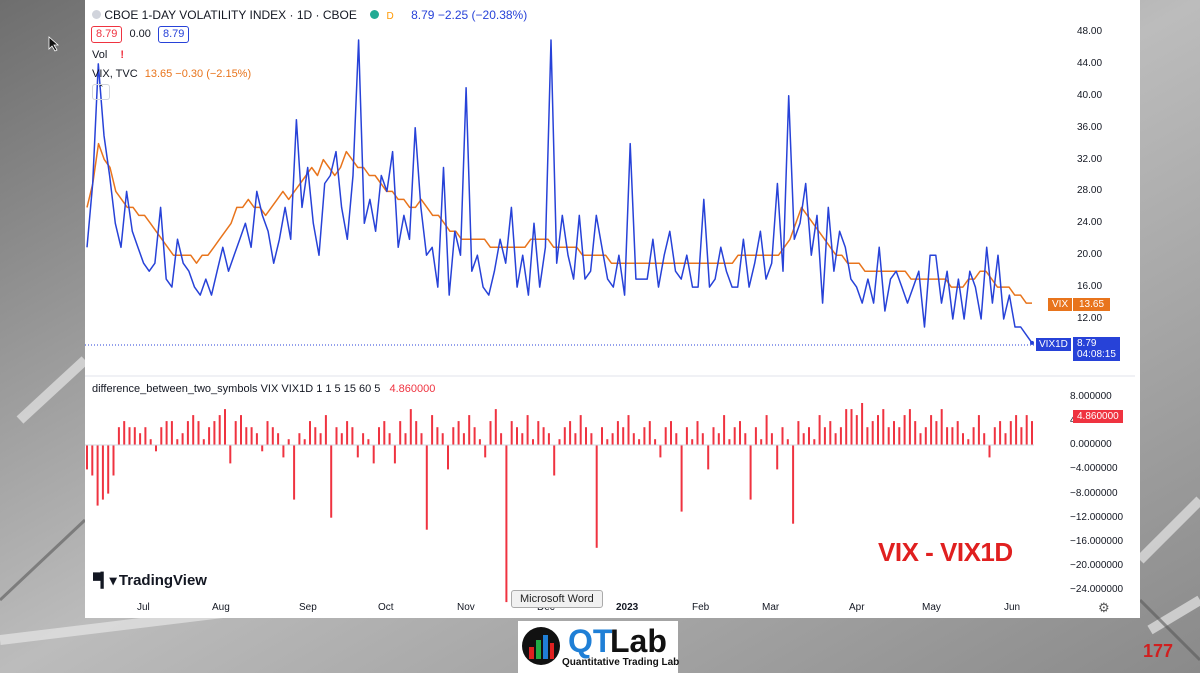 The width and height of the screenshot is (1200, 673). What do you see at coordinates (1032, 342) in the screenshot?
I see `vix1d-last-point` at bounding box center [1032, 342].